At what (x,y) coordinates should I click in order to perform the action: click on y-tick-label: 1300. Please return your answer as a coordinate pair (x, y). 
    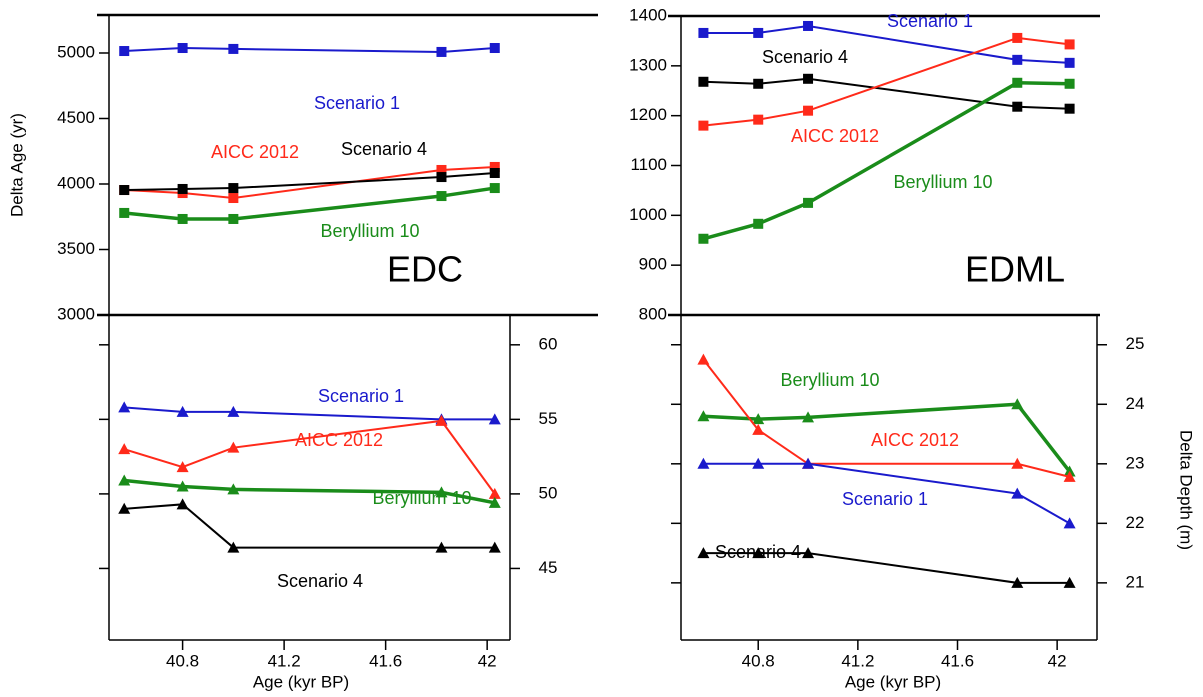
    Looking at the image, I should click on (648, 64).